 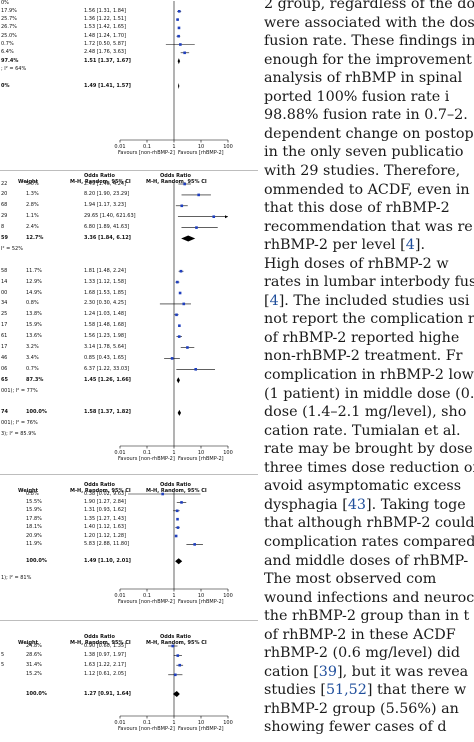 What do you see at coordinates (107, 238) in the screenshot?
I see `odds-ratio-ci: 3.36 [1.84, 6.12]` at bounding box center [107, 238].